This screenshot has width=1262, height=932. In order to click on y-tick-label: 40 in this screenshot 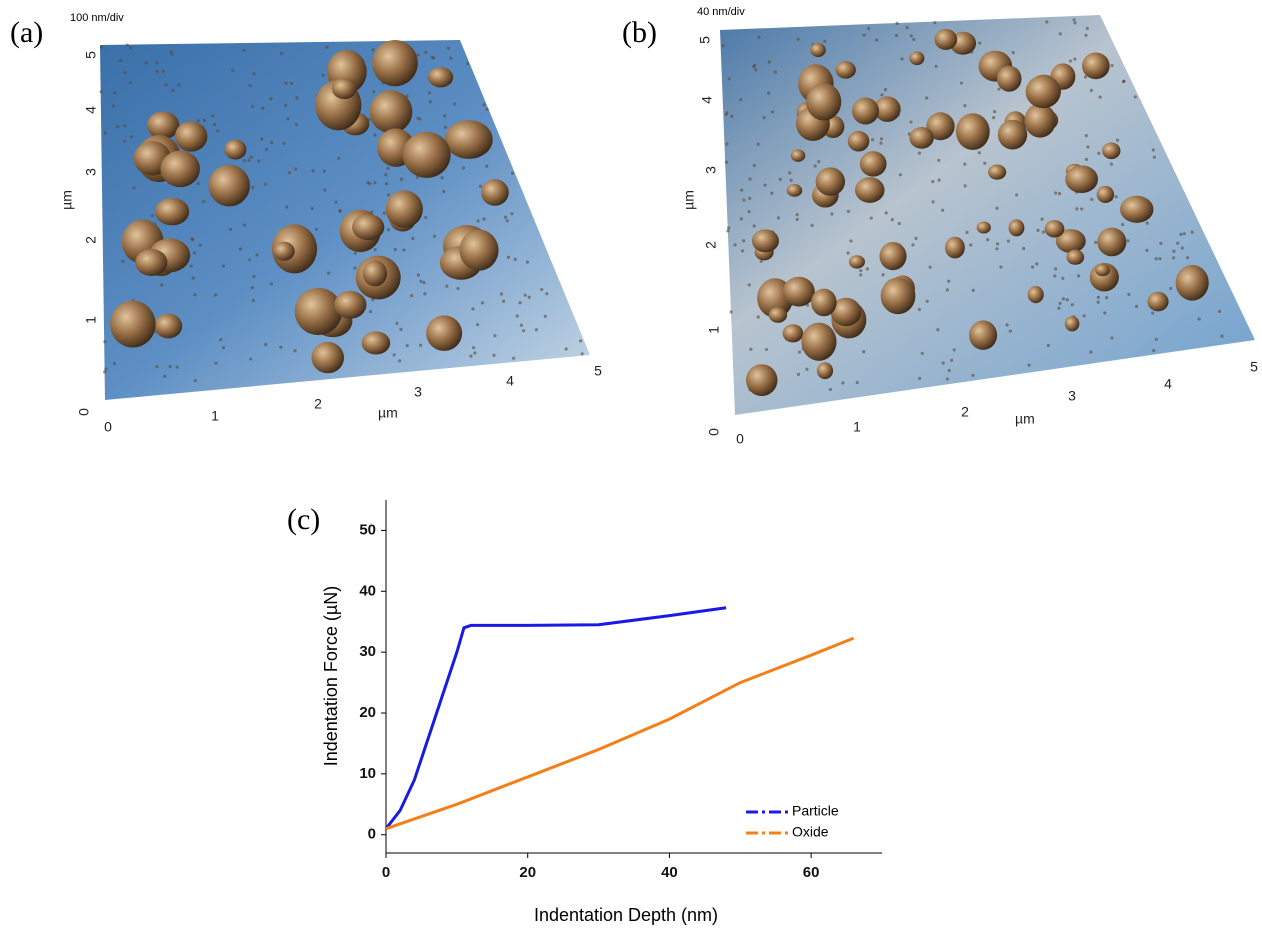, I will do `click(367, 590)`.